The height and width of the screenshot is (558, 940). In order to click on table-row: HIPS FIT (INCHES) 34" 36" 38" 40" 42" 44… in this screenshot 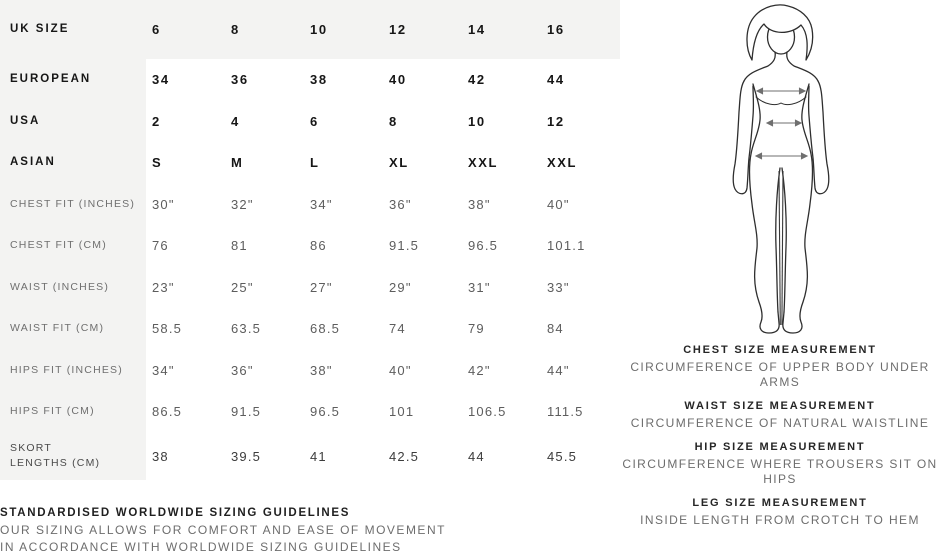, I will do `click(310, 370)`.